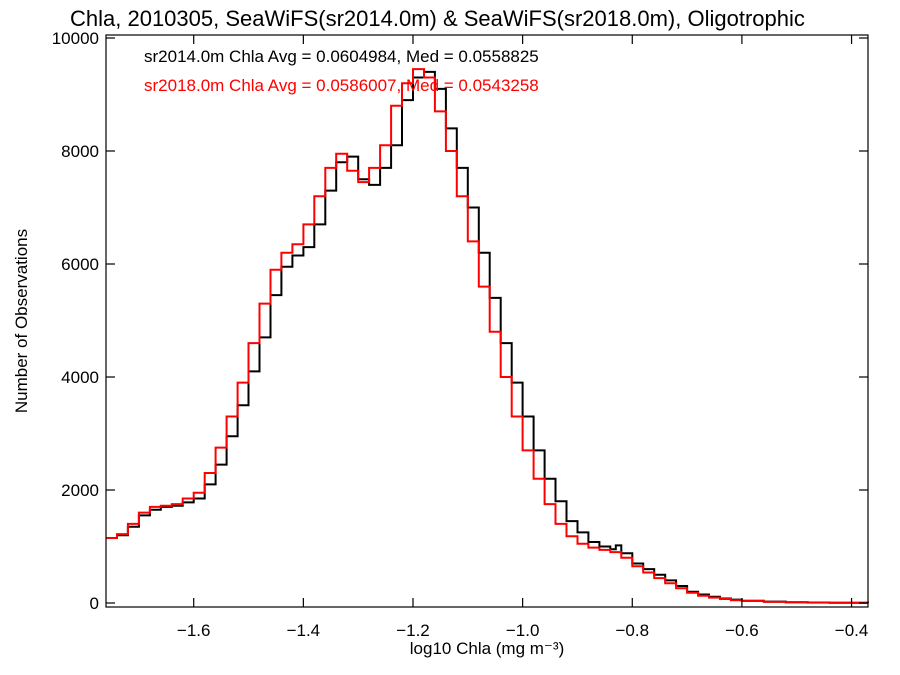  What do you see at coordinates (80, 490) in the screenshot?
I see `y-tick-label: 2000` at bounding box center [80, 490].